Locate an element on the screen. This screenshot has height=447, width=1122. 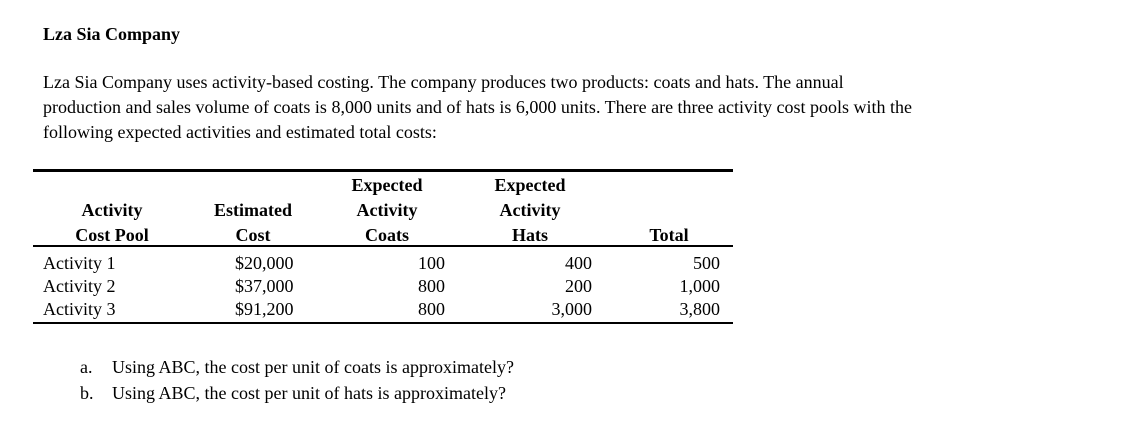
column-header: Estimated is located at coordinates (253, 210).